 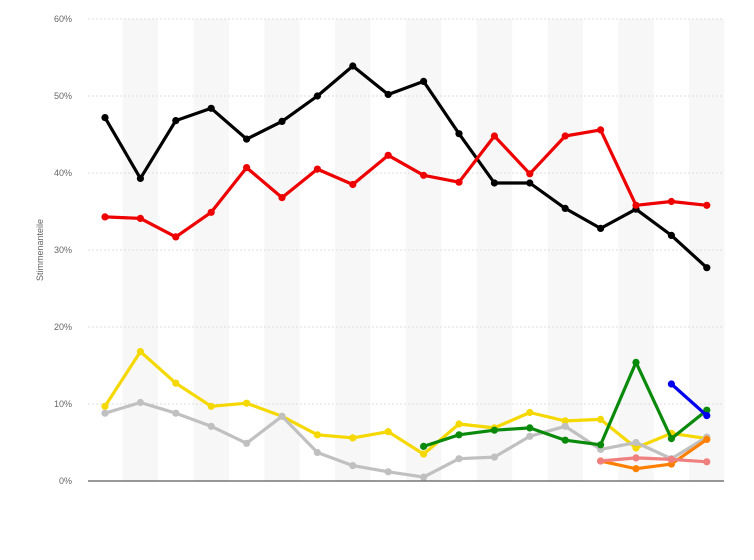 I want to click on y-tick-labels: 0% 10% 20% 30% 40% 50% 60%, so click(x=63, y=250).